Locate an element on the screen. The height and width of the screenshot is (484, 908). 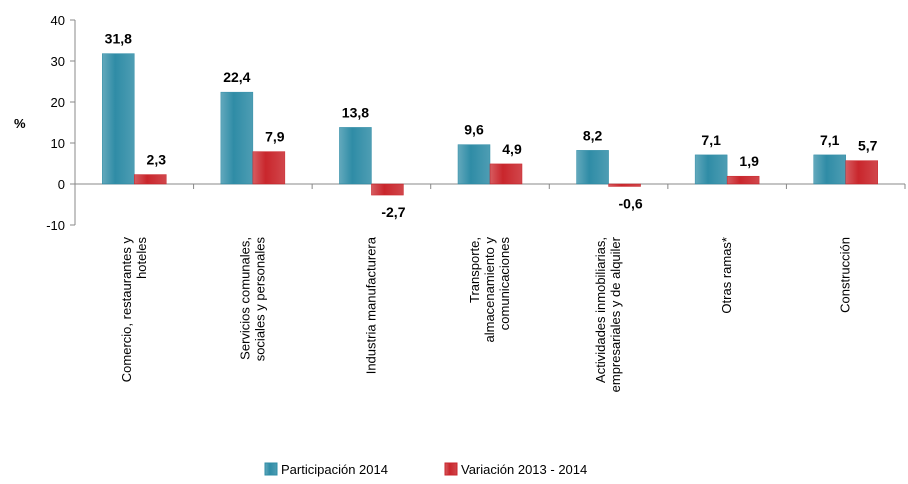
value-label: 2,3 is located at coordinates (157, 160).